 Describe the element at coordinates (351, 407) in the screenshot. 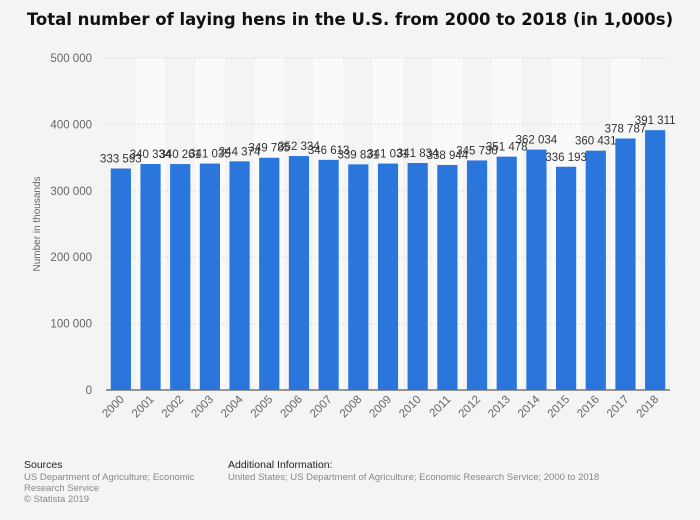

I see `x-tick-label: 2008` at that location.